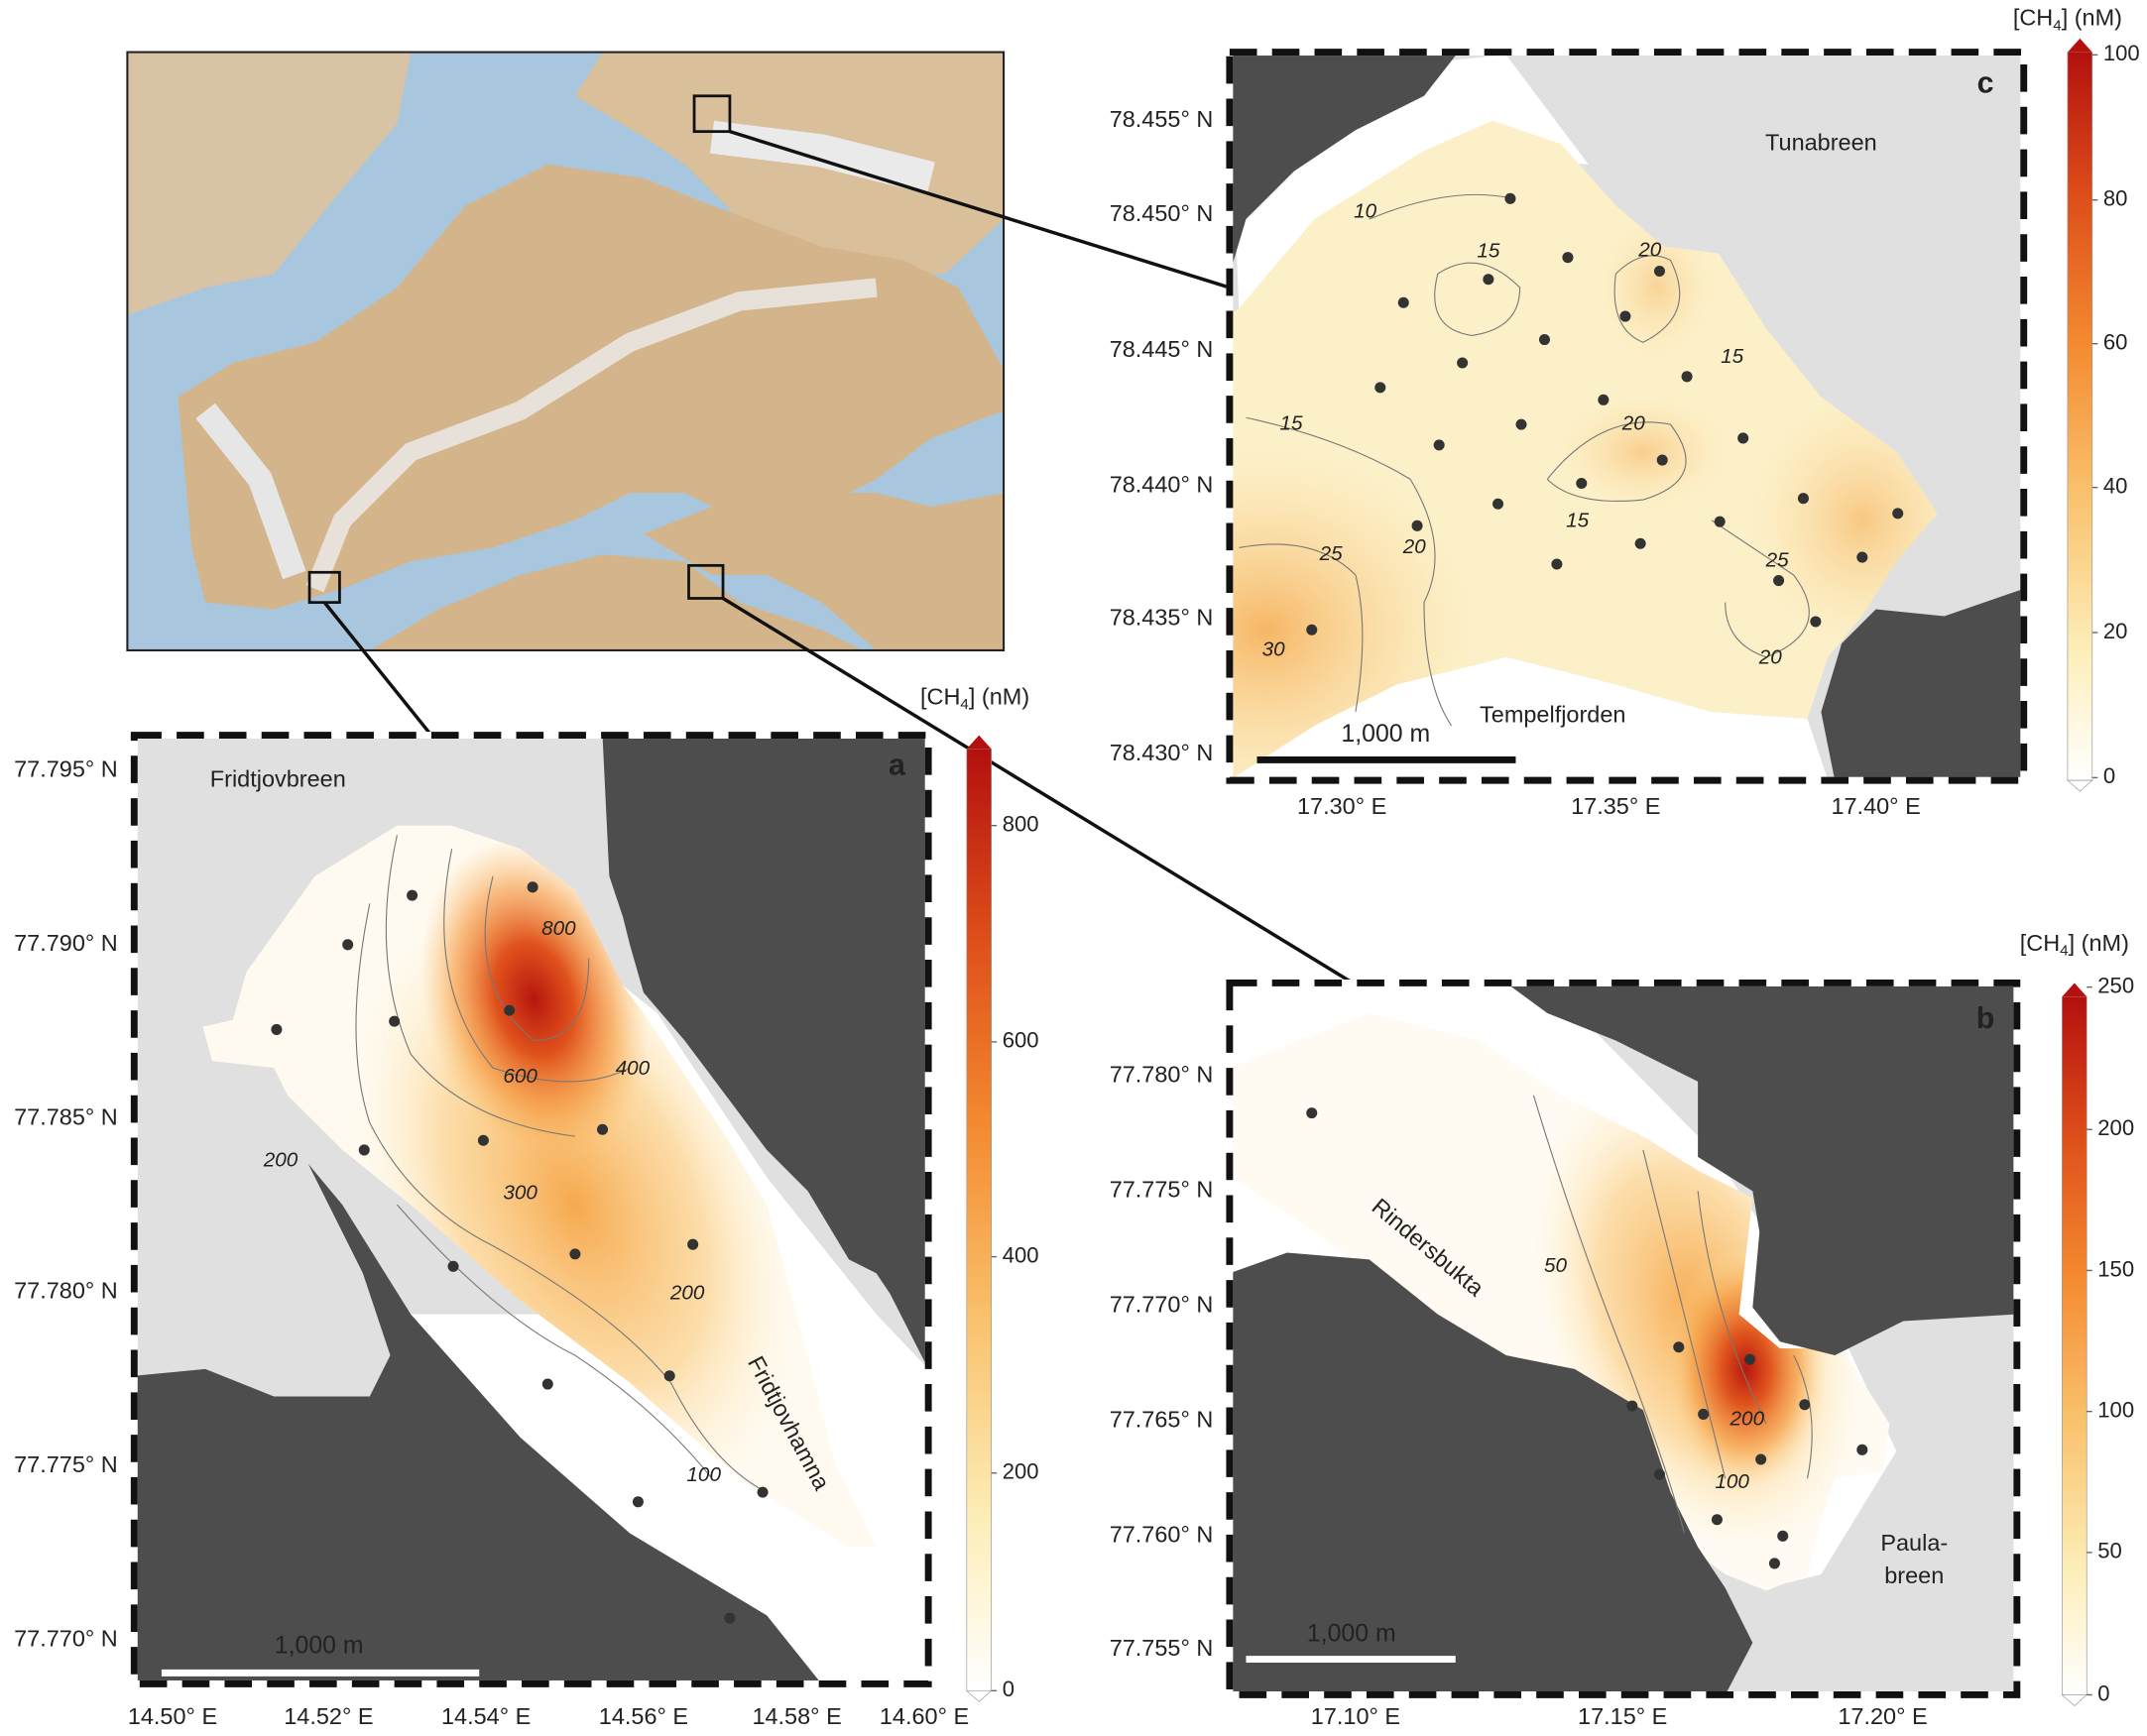 Image resolution: width=2147 pixels, height=1736 pixels. What do you see at coordinates (1021, 1254) in the screenshot?
I see `colorbar-tick-label: 400` at bounding box center [1021, 1254].